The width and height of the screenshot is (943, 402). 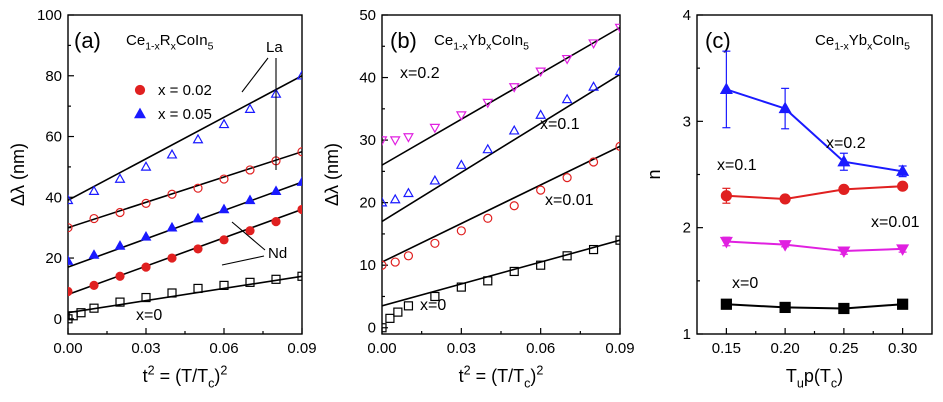 I want to click on y-tick-label: 40, so click(x=367, y=78).